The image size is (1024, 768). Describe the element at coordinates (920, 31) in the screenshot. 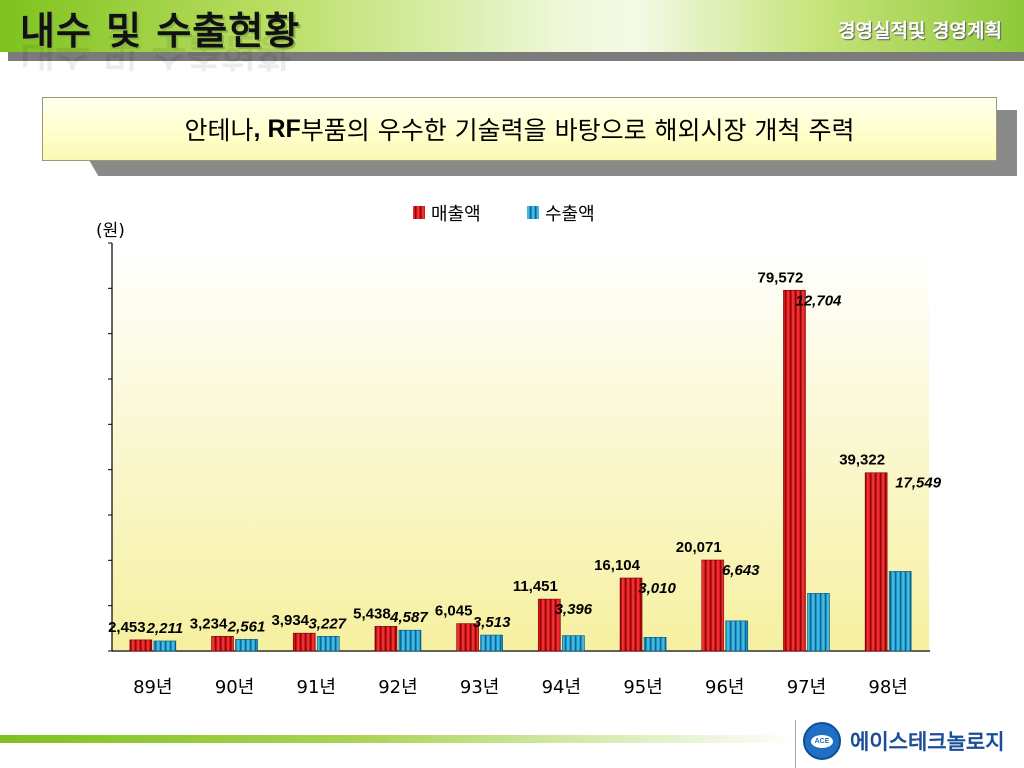

I see `section-label: 경영실적및 경영계획` at that location.